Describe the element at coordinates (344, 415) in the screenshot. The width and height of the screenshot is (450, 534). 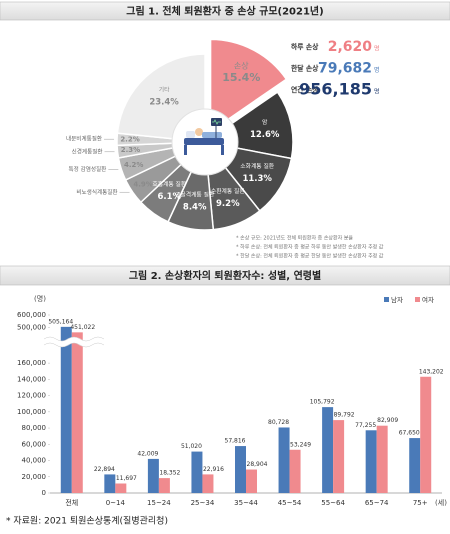
I see `value-label: 89,792` at that location.